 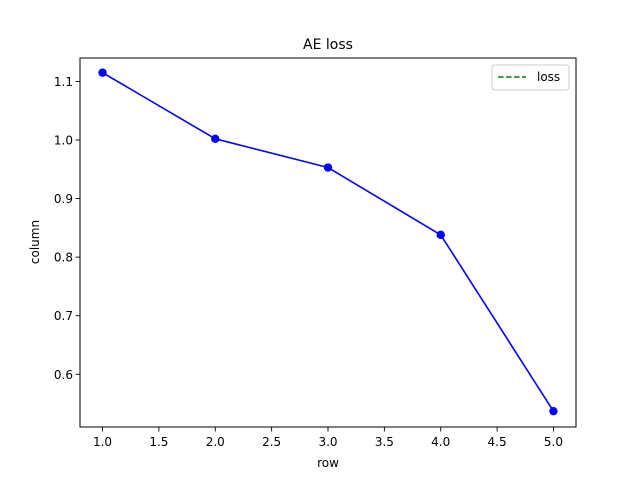 I want to click on y-axis-ticks: 0.6 0.7 0.8 0.9 1.0 1.1, so click(x=67, y=228).